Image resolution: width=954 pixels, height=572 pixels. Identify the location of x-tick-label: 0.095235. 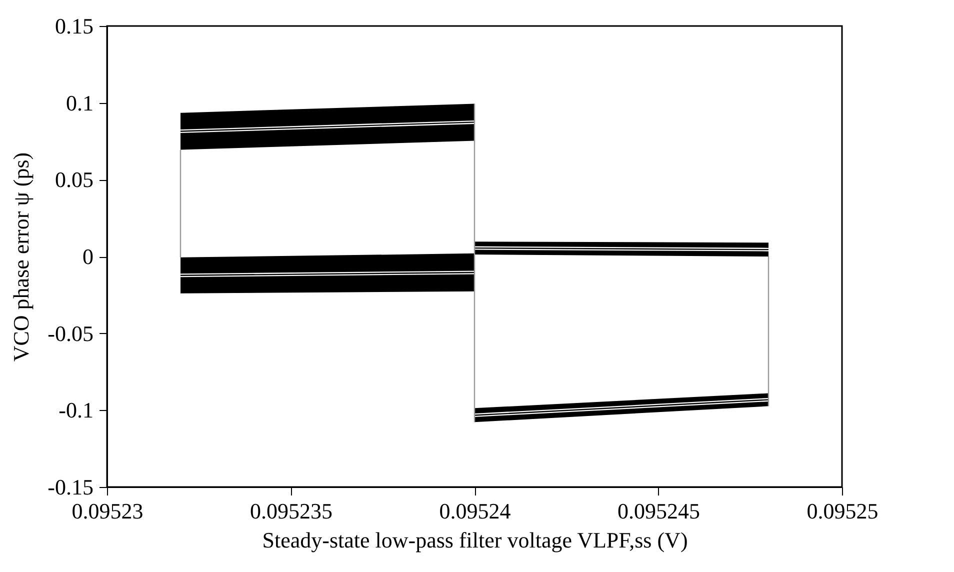
(291, 511).